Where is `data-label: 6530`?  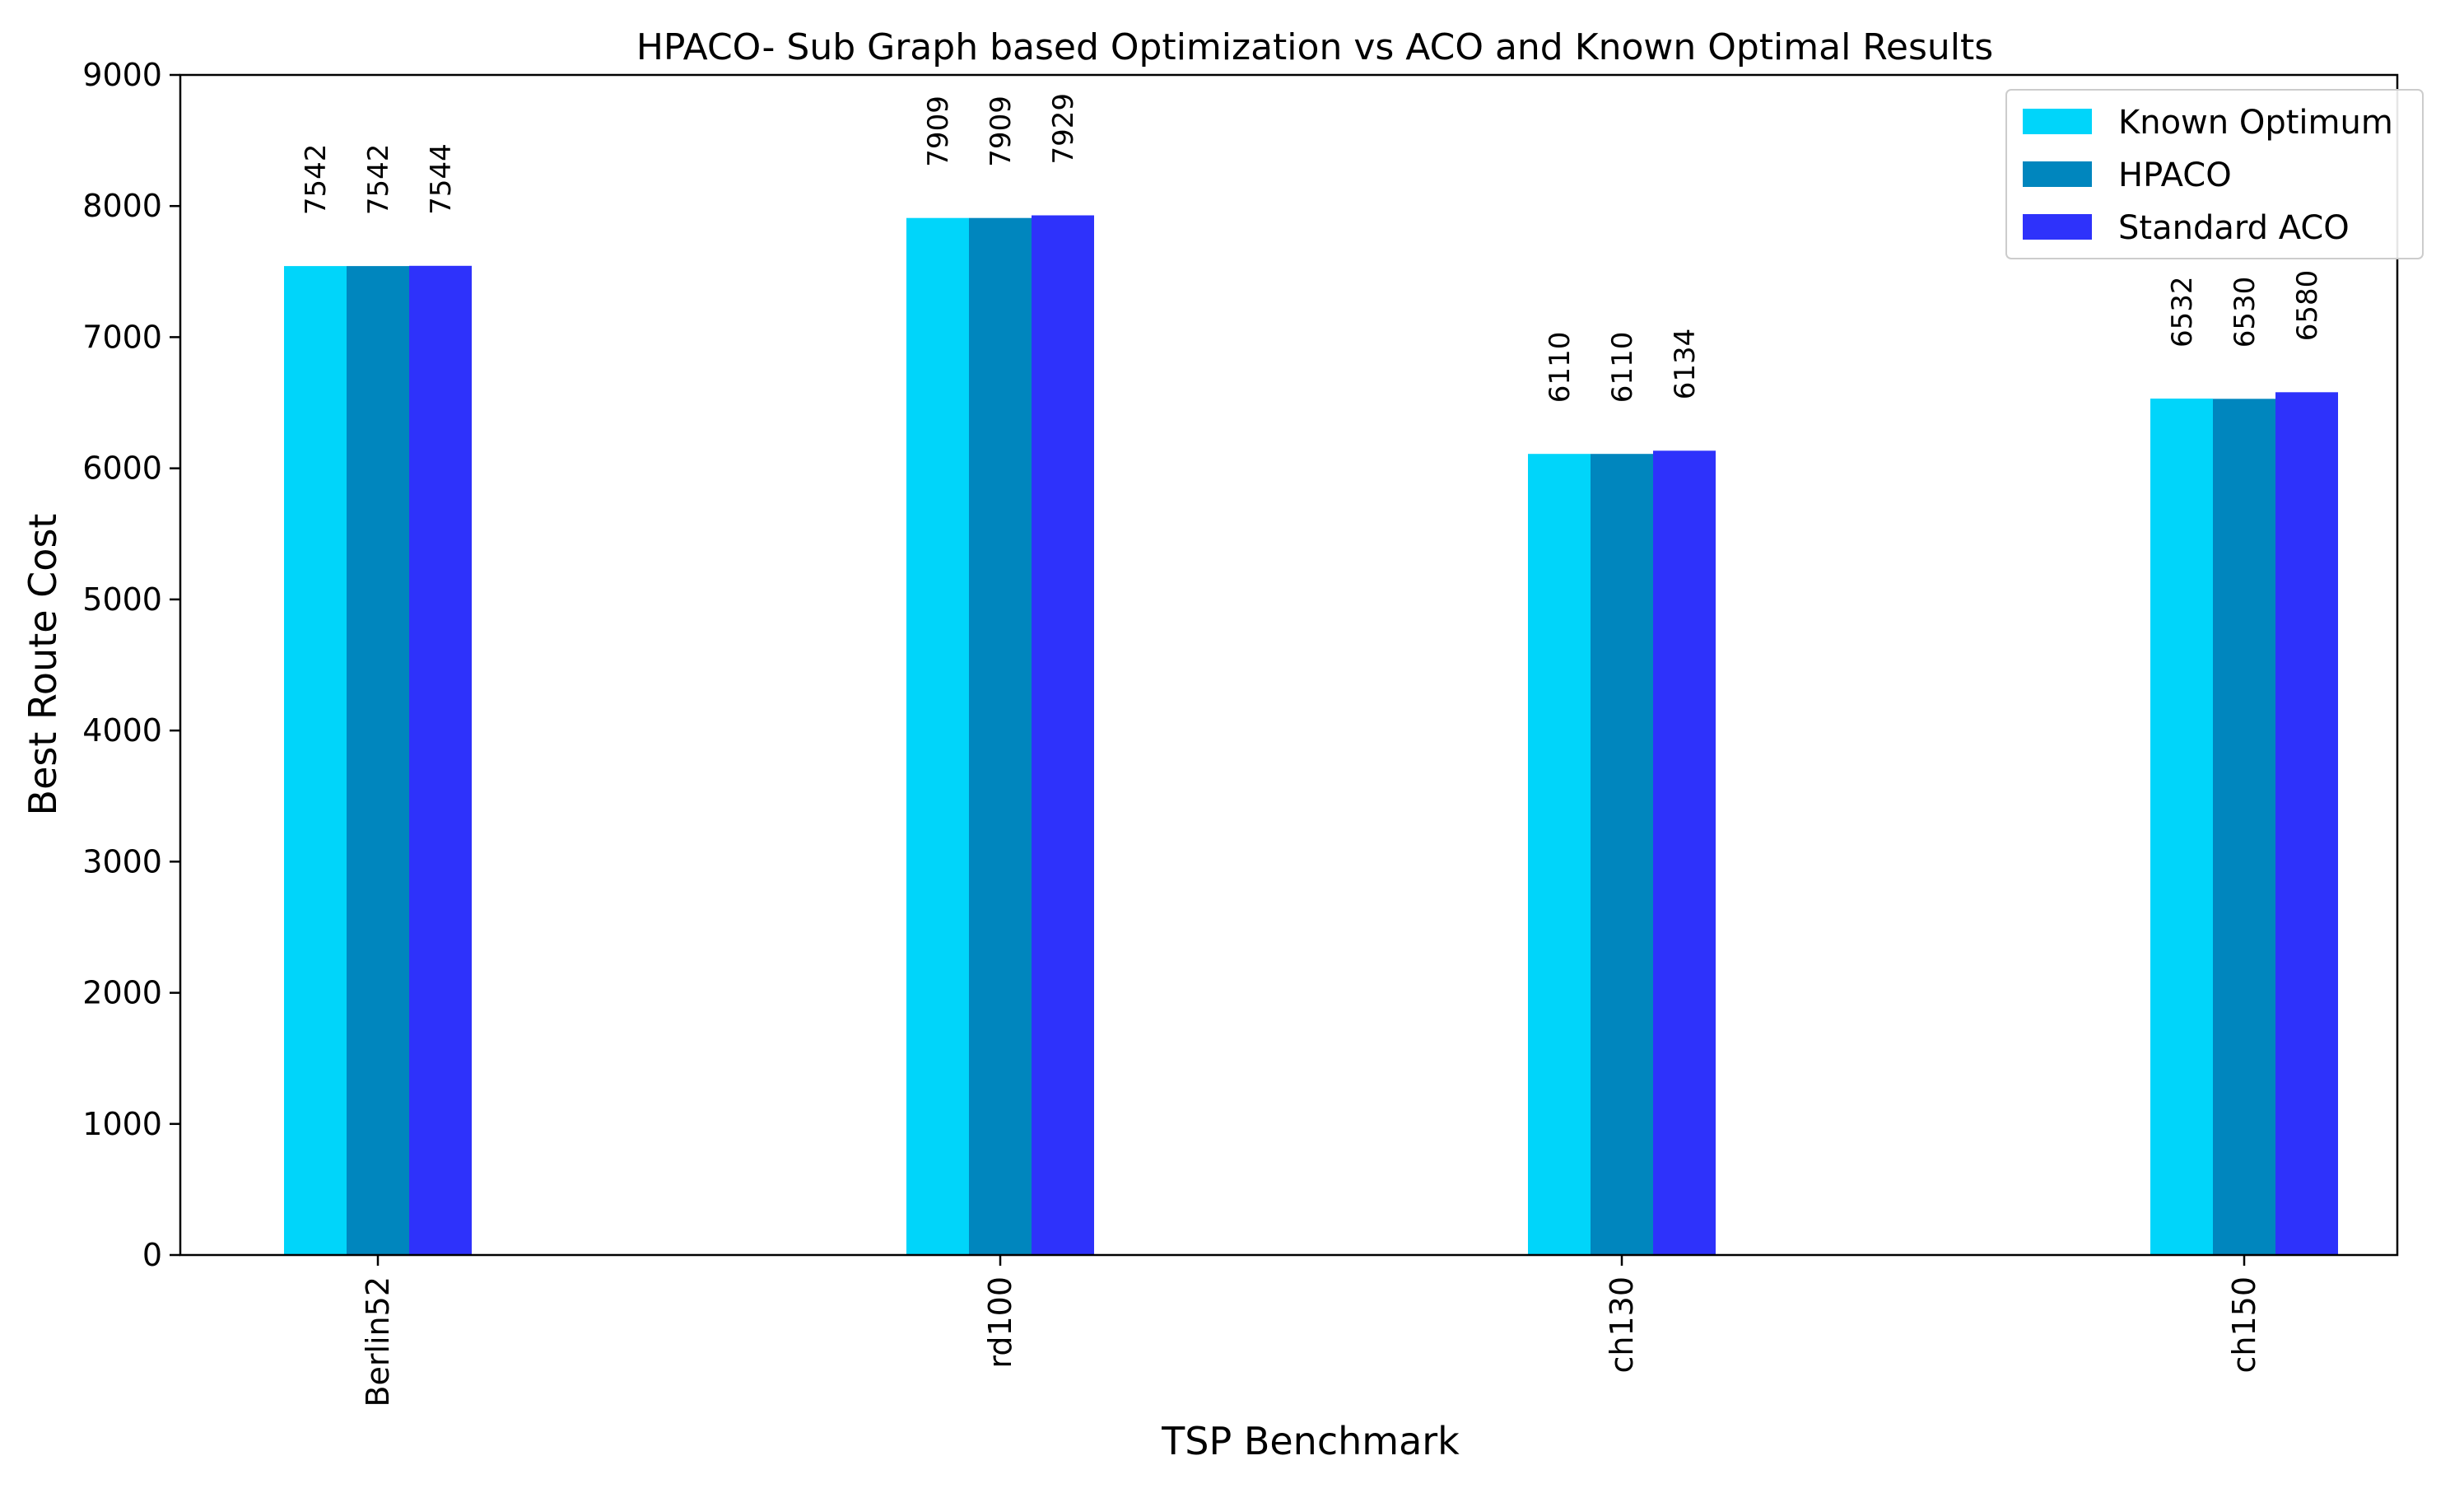
data-label: 6530 is located at coordinates (2245, 312).